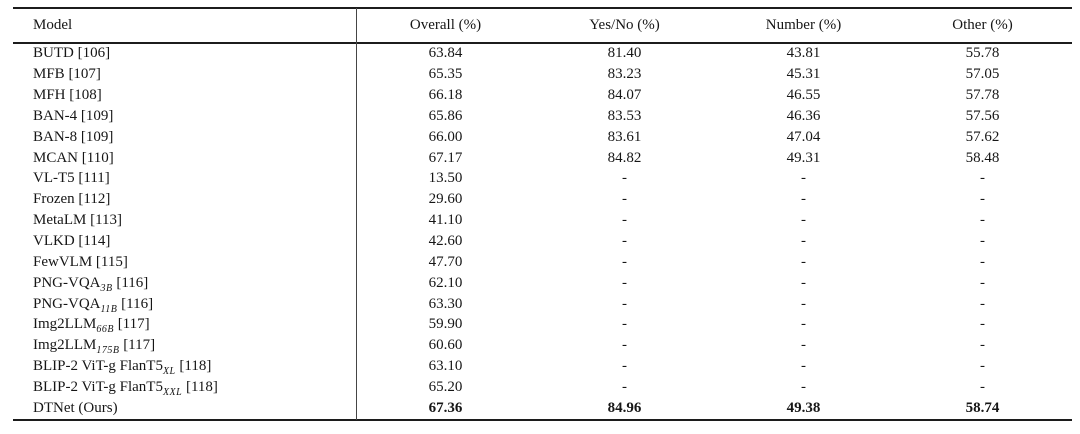  What do you see at coordinates (542, 324) in the screenshot?
I see `table-row: Img2LLM66B [117] 59.90 - - -` at bounding box center [542, 324].